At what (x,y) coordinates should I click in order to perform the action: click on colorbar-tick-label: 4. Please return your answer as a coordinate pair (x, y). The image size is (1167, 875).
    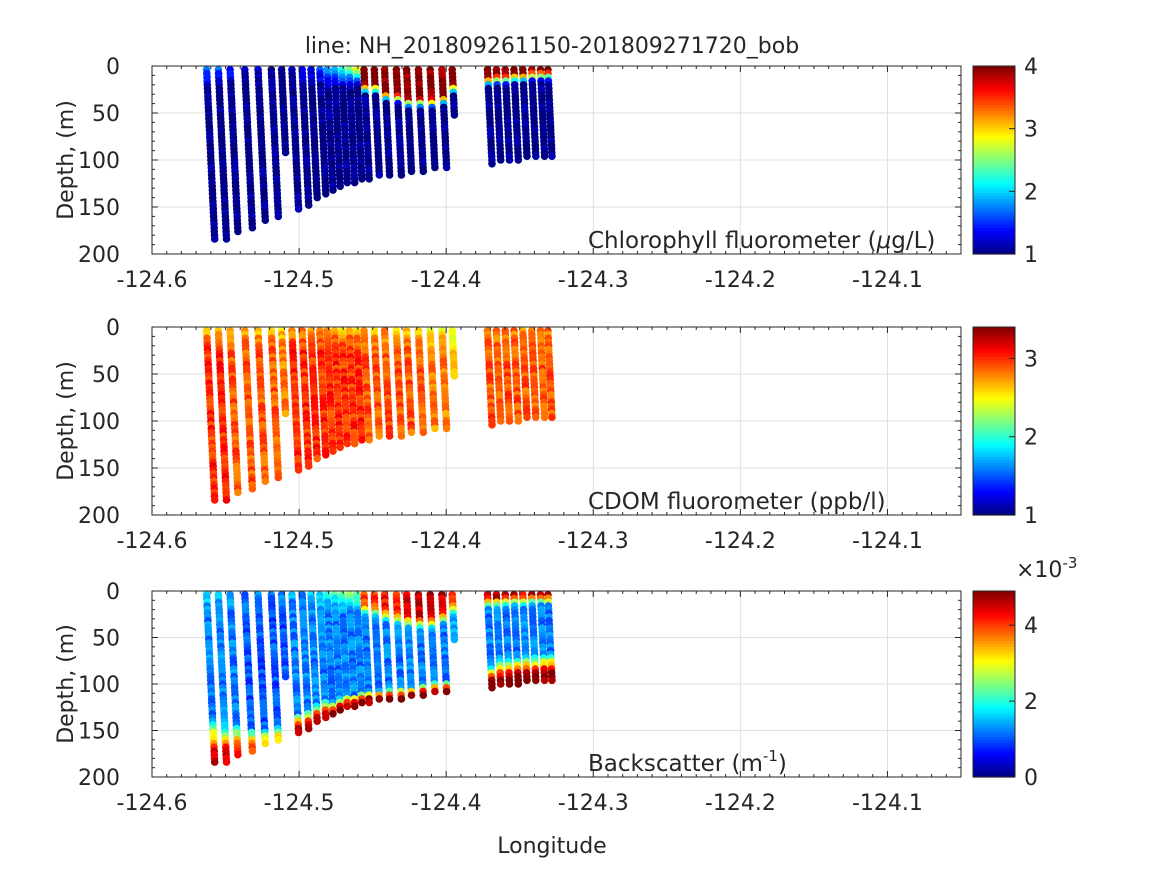
    Looking at the image, I should click on (1031, 67).